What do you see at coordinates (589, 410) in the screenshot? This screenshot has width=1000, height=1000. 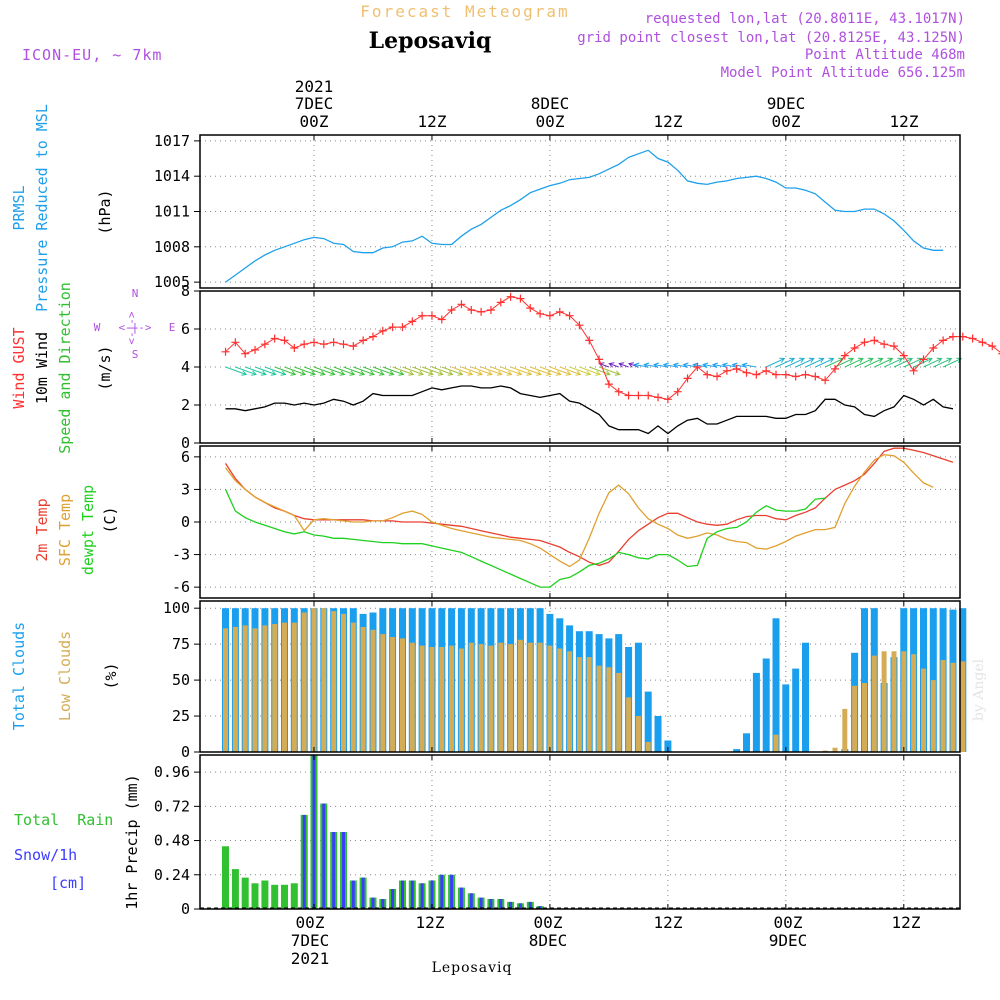 I see `wind-speed-line` at bounding box center [589, 410].